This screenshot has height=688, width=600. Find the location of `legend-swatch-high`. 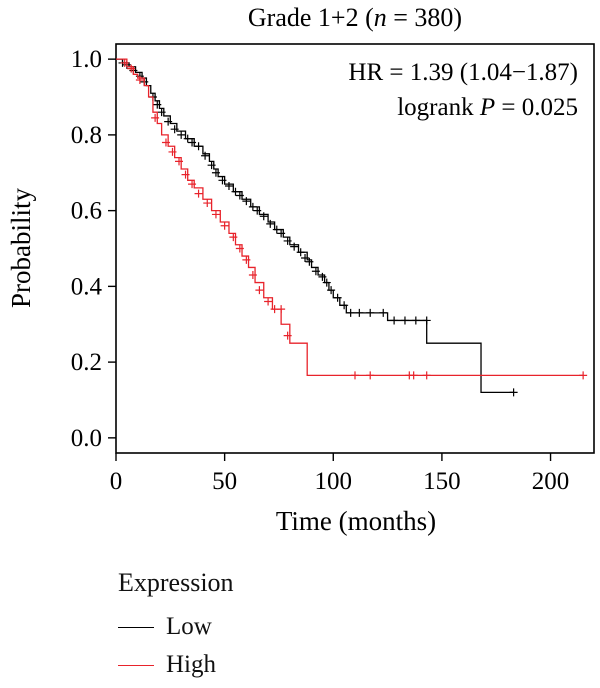

legend-swatch-high is located at coordinates (136, 665).